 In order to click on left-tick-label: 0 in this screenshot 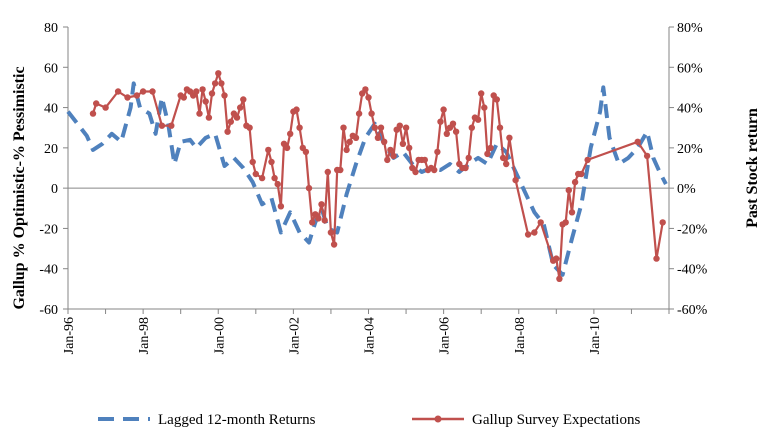, I will do `click(54, 189)`.